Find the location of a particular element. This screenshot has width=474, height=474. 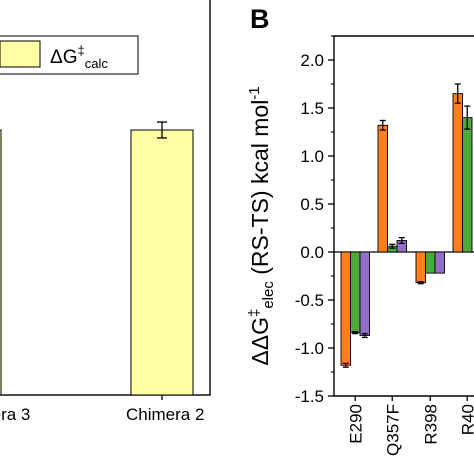

legend-label-sup: ‡ is located at coordinates (80, 50).